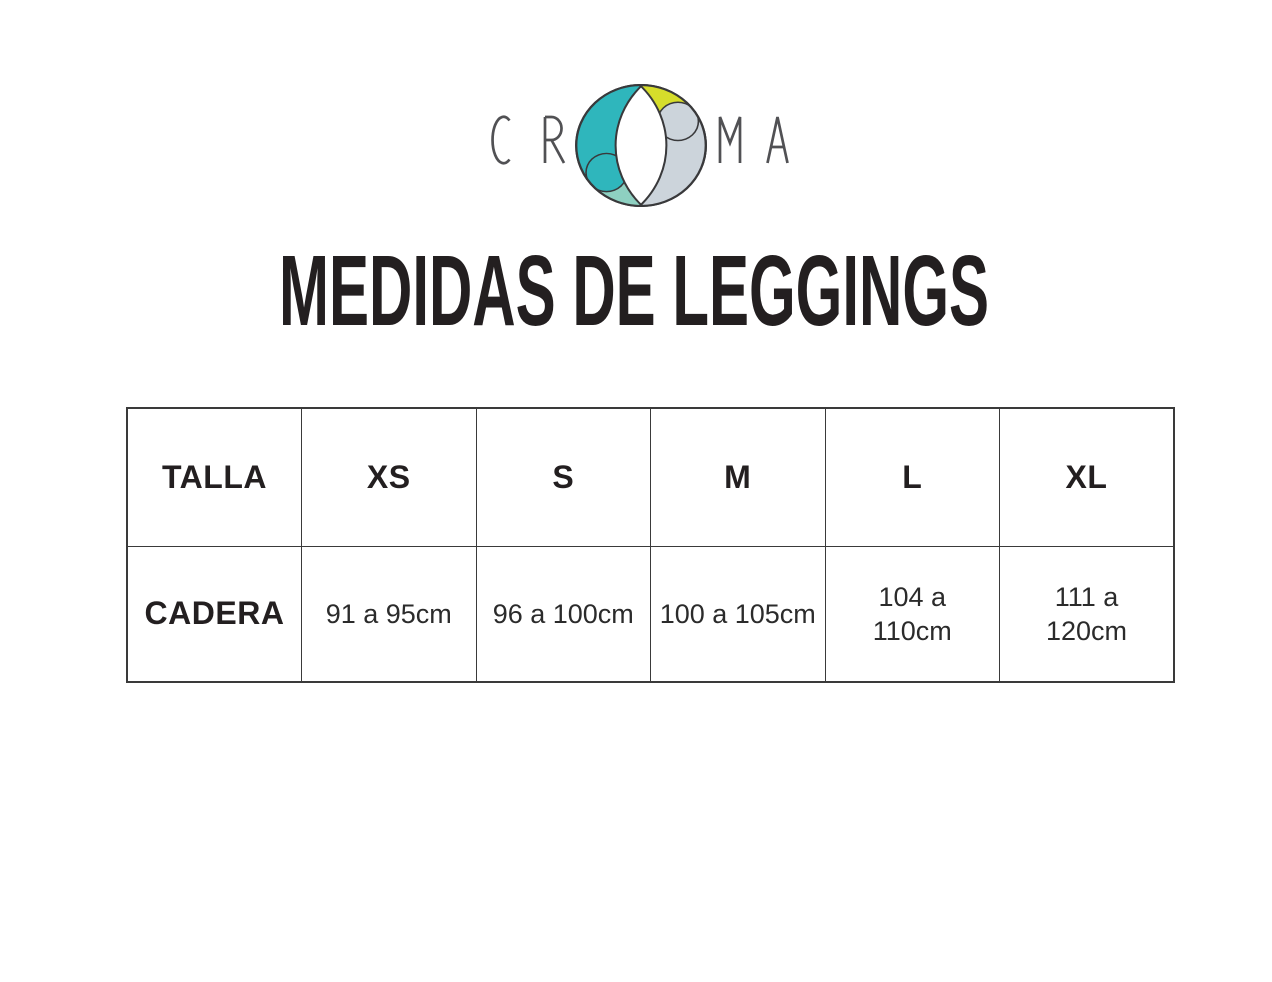  Describe the element at coordinates (563, 477) in the screenshot. I see `column-header-s: S` at that location.